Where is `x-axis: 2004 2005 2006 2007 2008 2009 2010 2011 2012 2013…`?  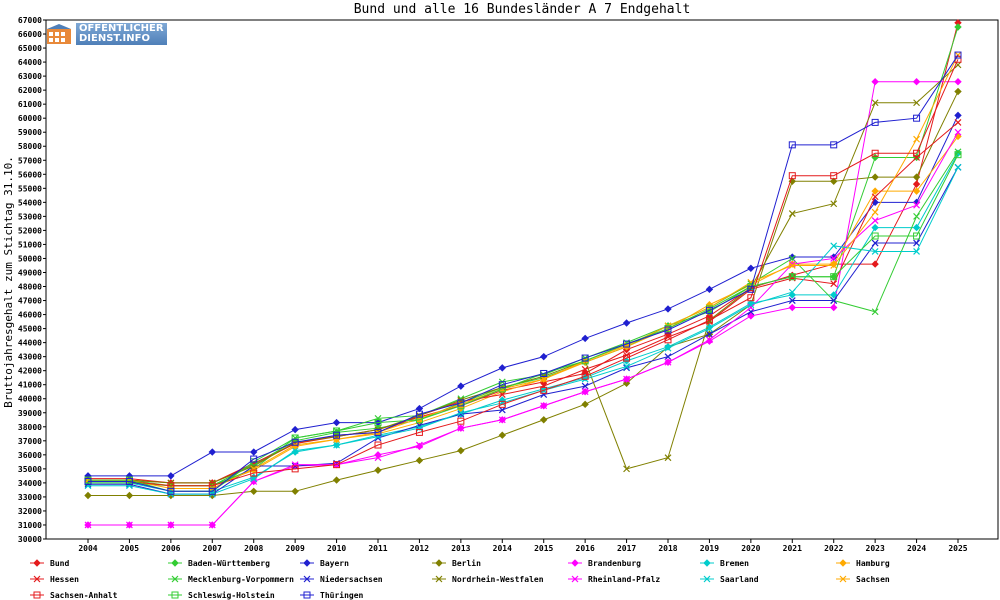
x-axis: 2004 2005 2006 2007 2008 2009 2010 2011 2012 2013… is located at coordinates (523, 546).